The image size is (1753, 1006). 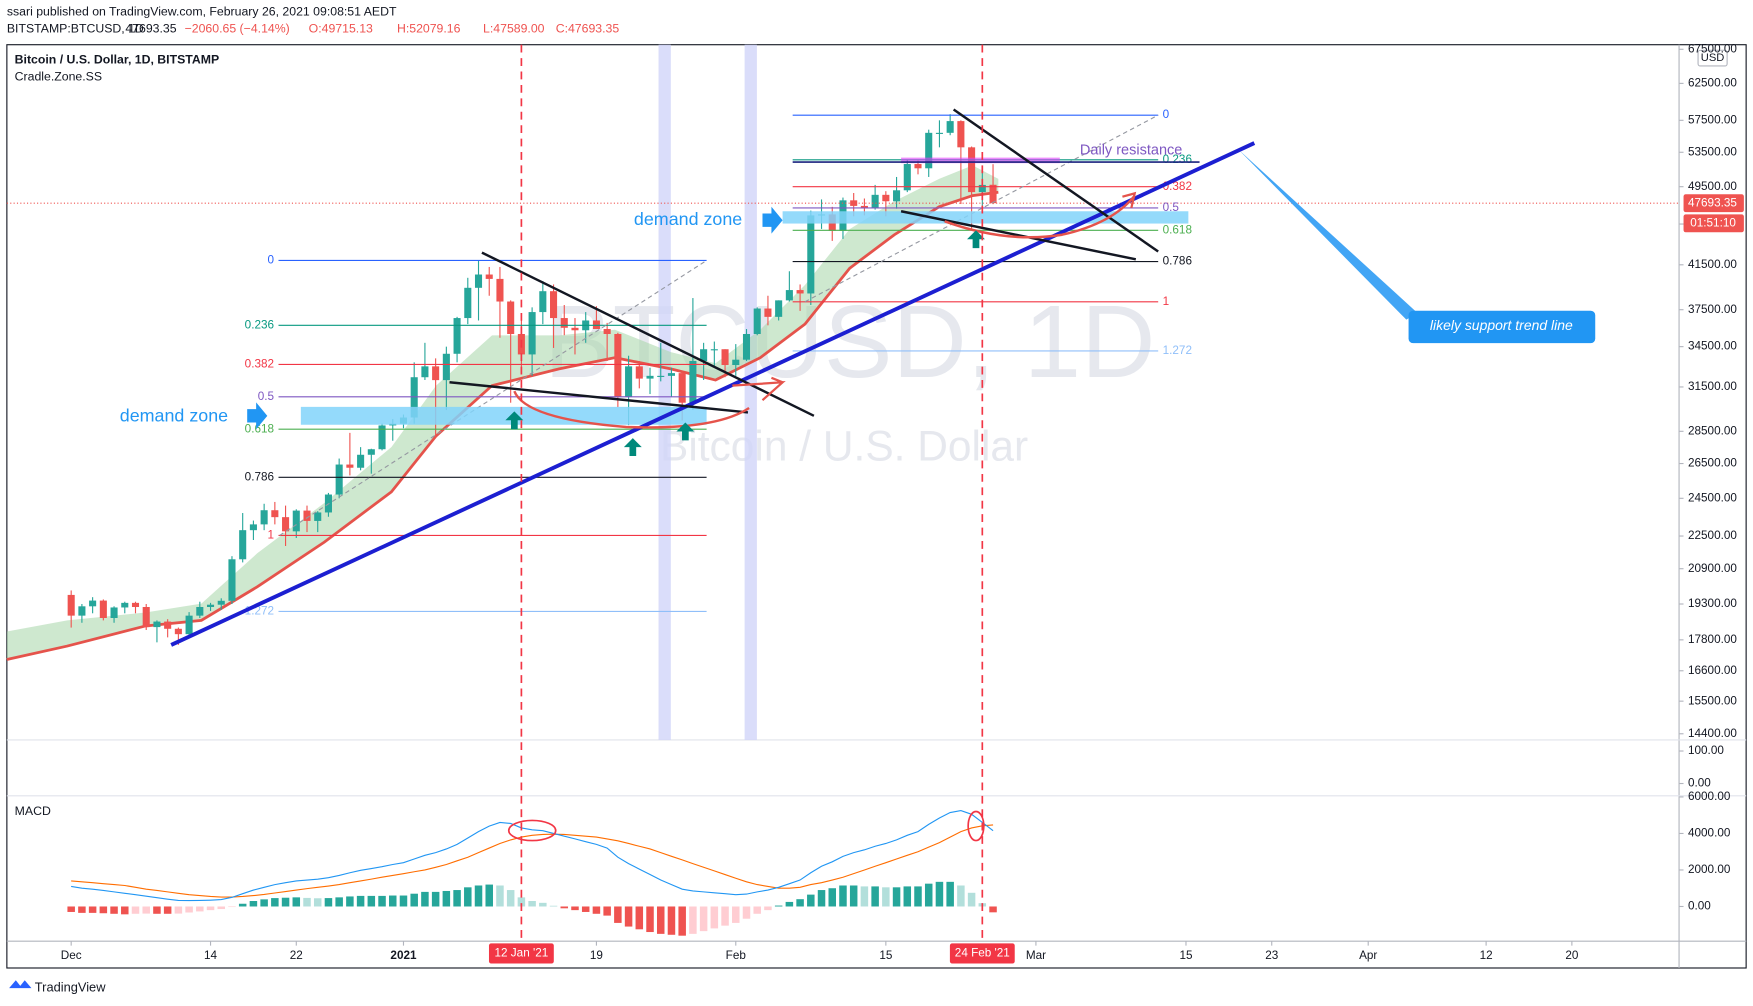 I want to click on y-tick-label: 6000.00, so click(x=1709, y=796).